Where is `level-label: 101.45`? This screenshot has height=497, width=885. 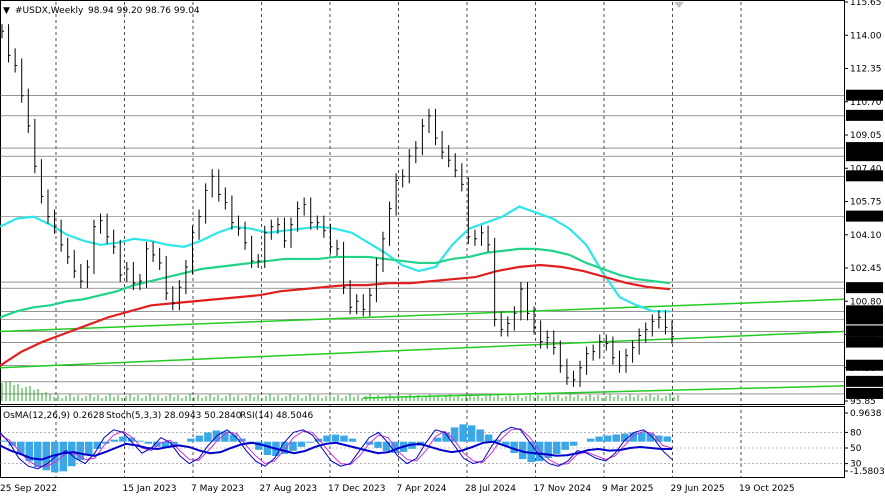 level-label: 101.45 is located at coordinates (865, 289).